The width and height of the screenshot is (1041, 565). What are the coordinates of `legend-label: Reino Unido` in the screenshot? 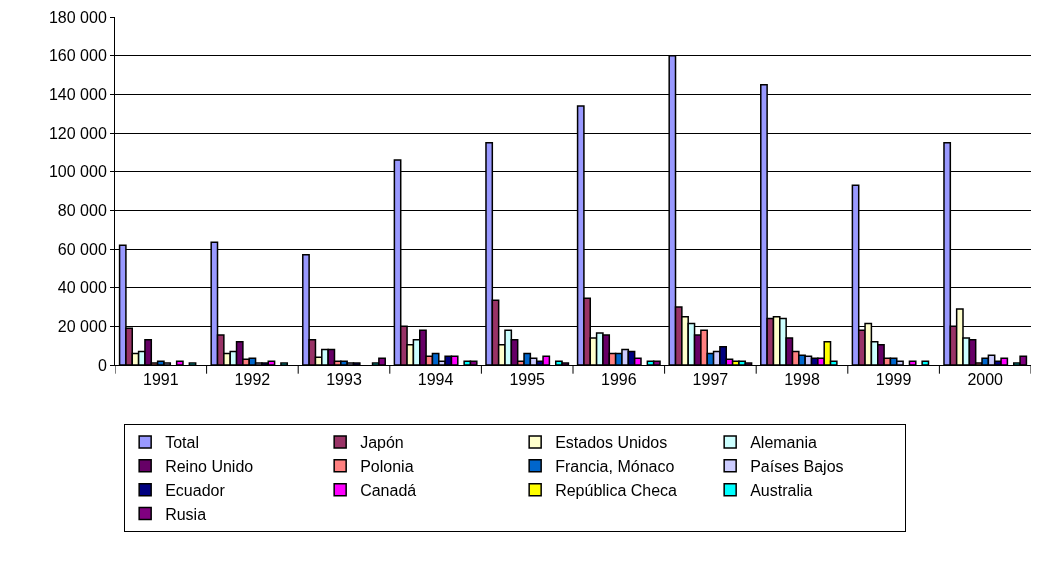 It's located at (209, 467).